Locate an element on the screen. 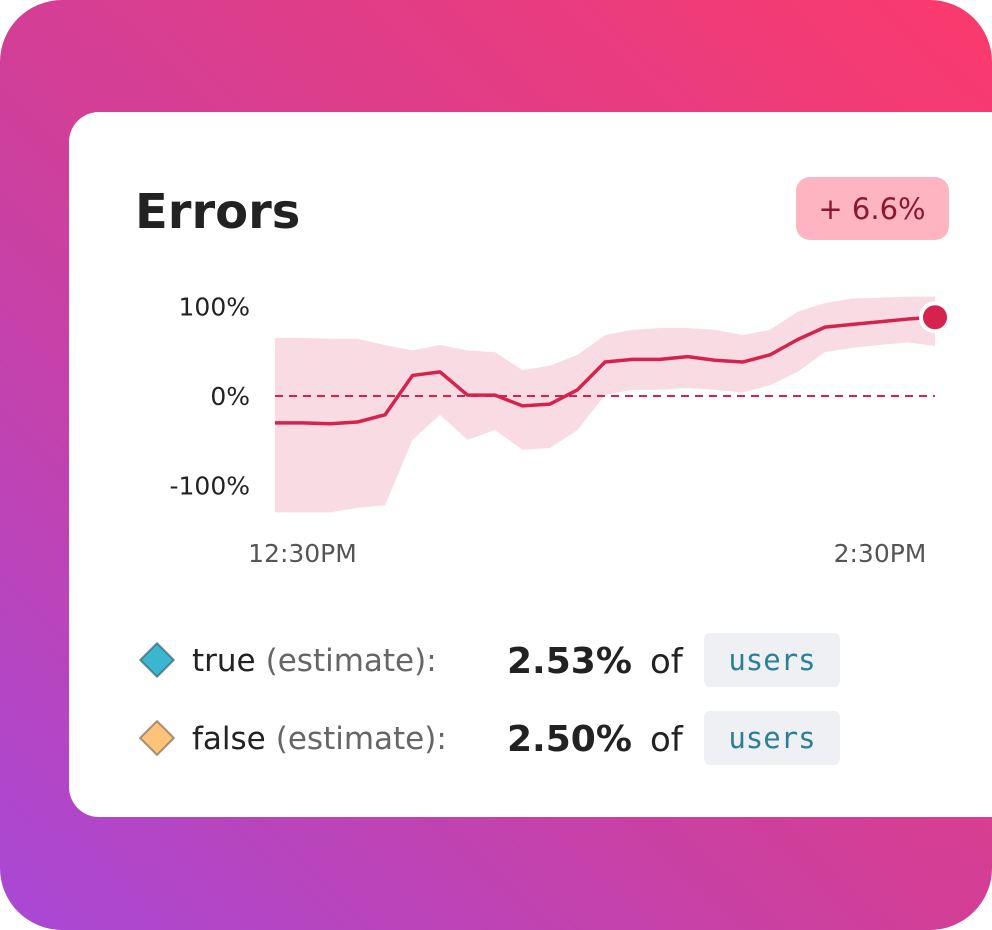 The image size is (992, 930). legend-name: false is located at coordinates (229, 739).